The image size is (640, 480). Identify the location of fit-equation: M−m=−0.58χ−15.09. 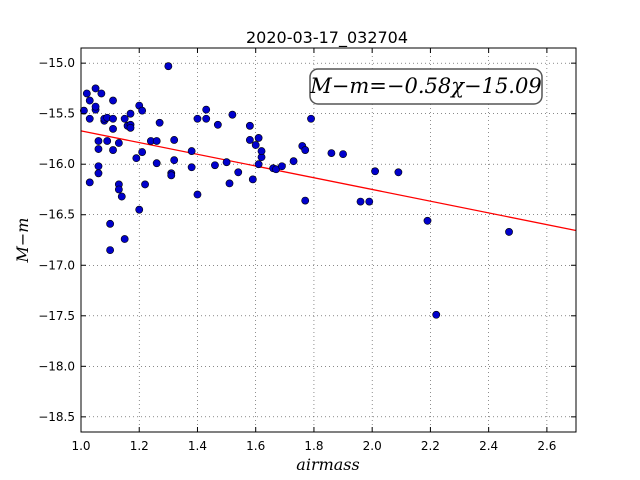
(425, 86).